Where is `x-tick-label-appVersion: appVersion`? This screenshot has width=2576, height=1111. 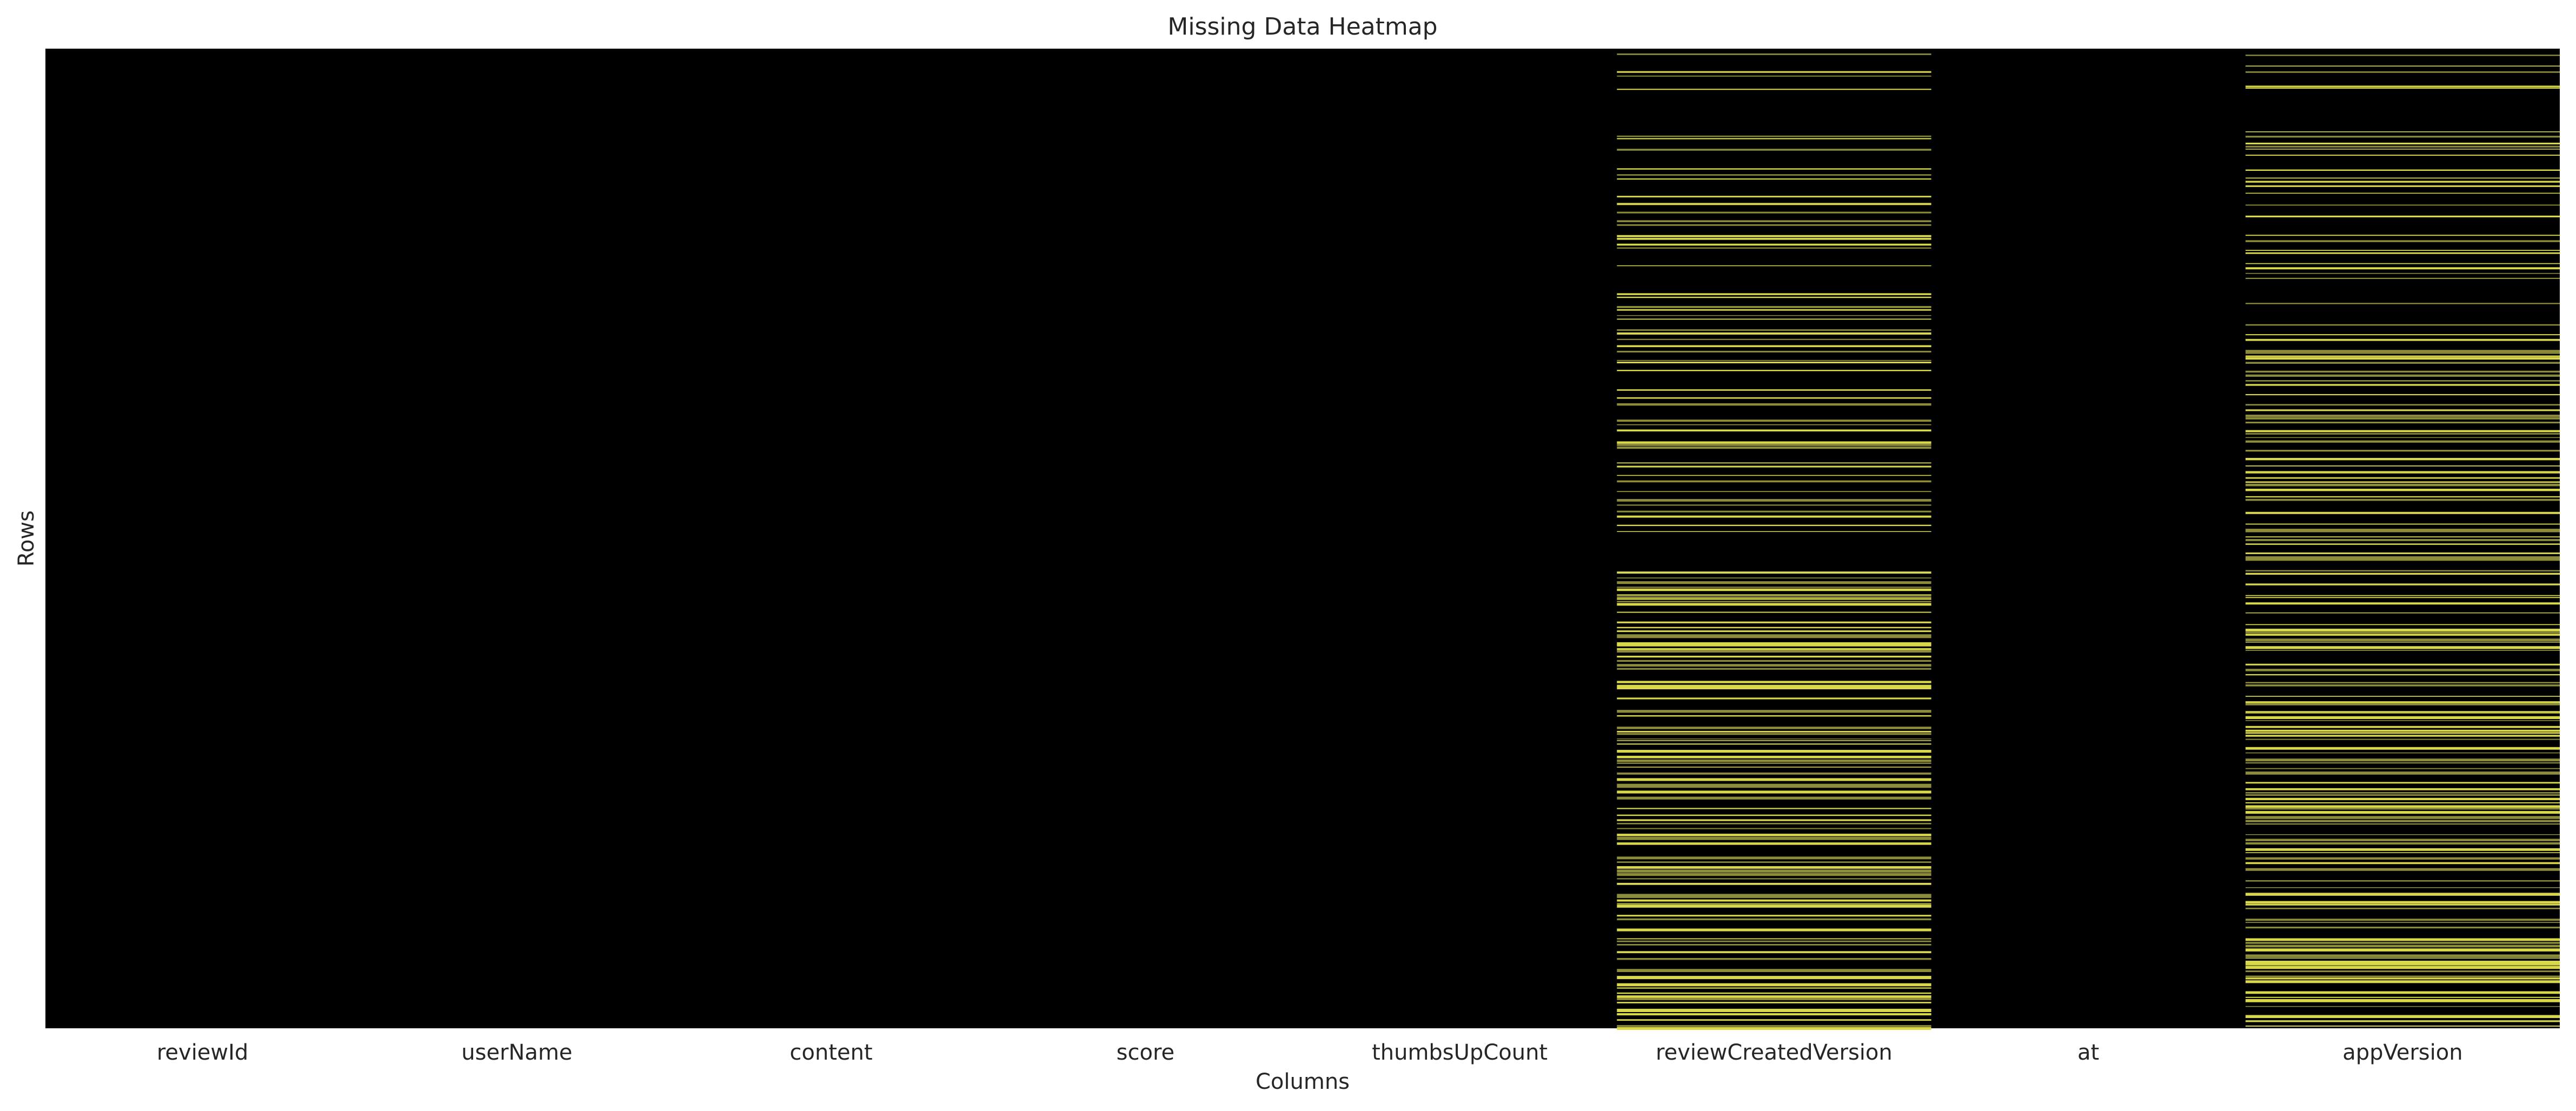 x-tick-label-appVersion: appVersion is located at coordinates (2402, 1052).